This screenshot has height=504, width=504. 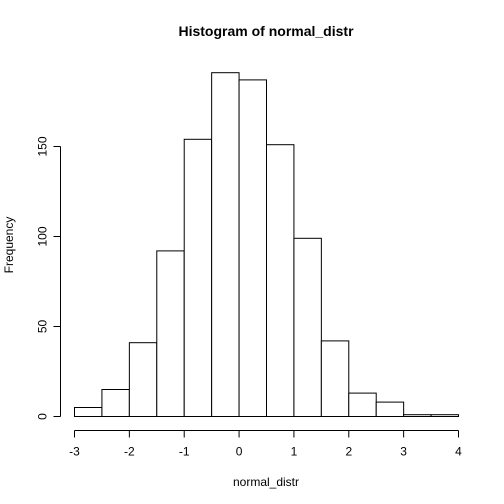 What do you see at coordinates (403, 452) in the screenshot?
I see `x-tick-label: 3` at bounding box center [403, 452].